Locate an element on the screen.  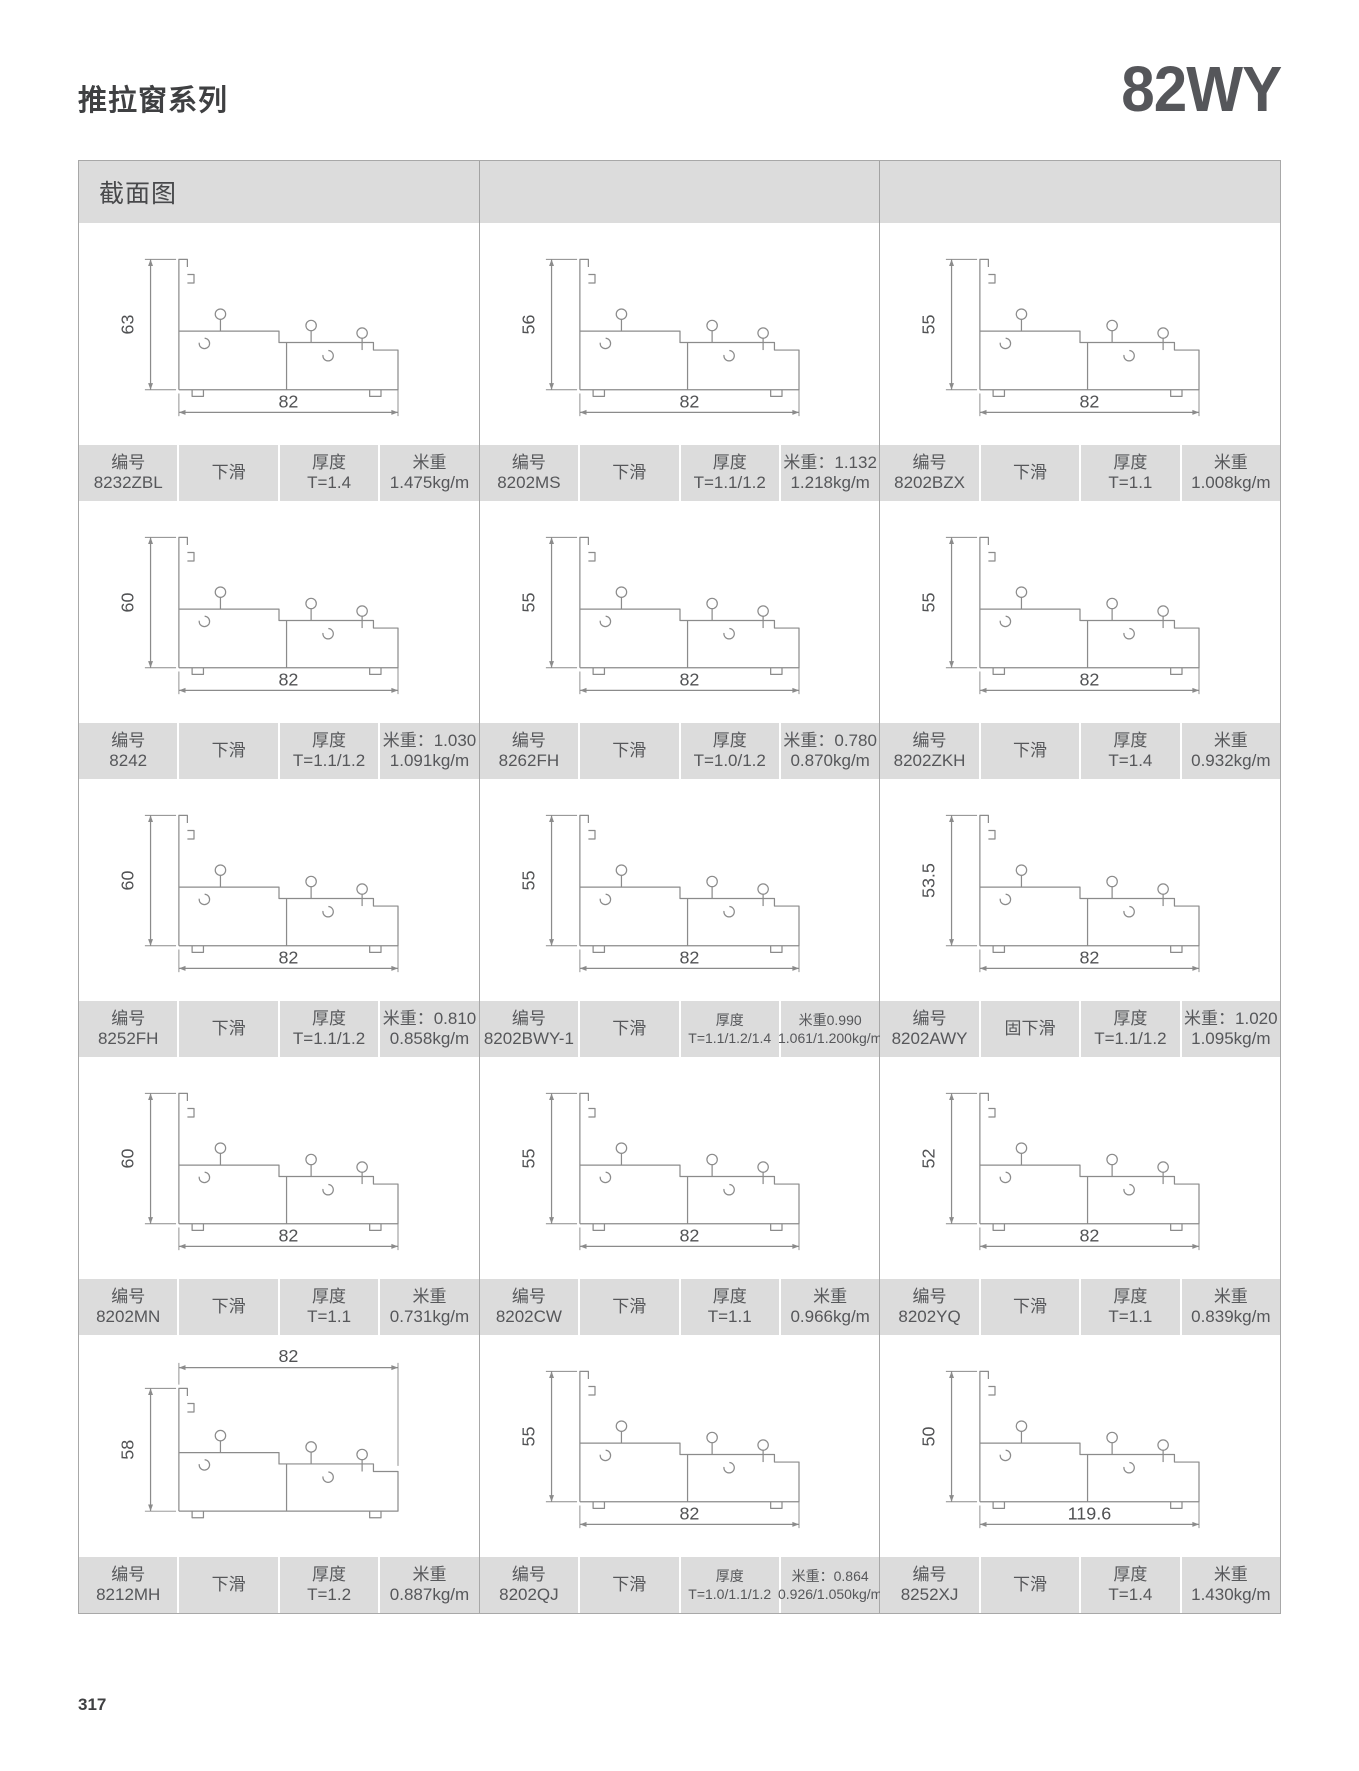
series-model-code: 82WY is located at coordinates (1201, 89).